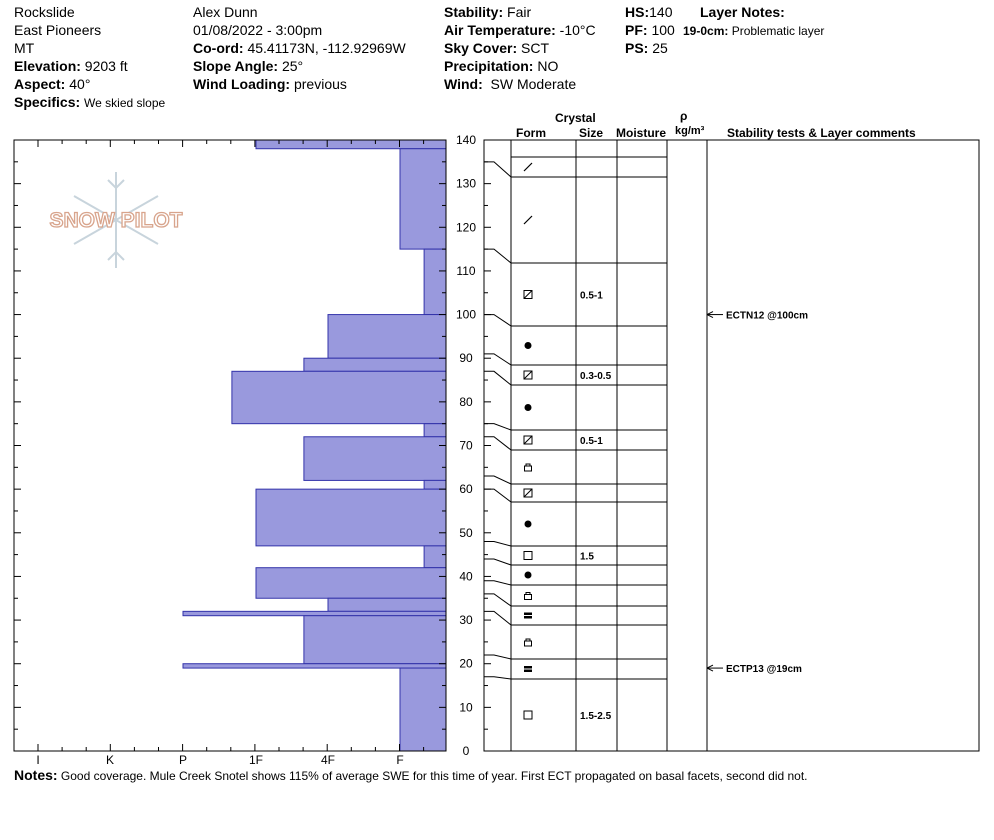 This screenshot has height=840, width=994. I want to click on slope-field: Slope Angle: 25°, so click(248, 66).